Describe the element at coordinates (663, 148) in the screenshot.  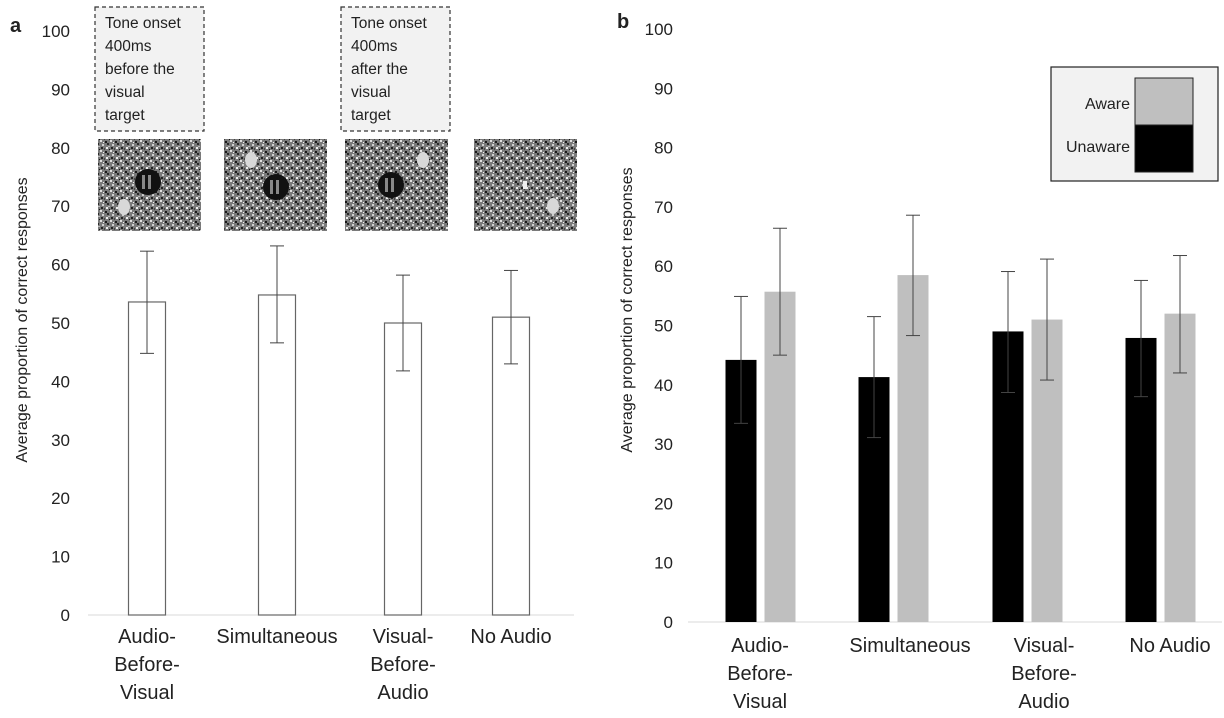
I see `y-tick-label-b: 80` at that location.